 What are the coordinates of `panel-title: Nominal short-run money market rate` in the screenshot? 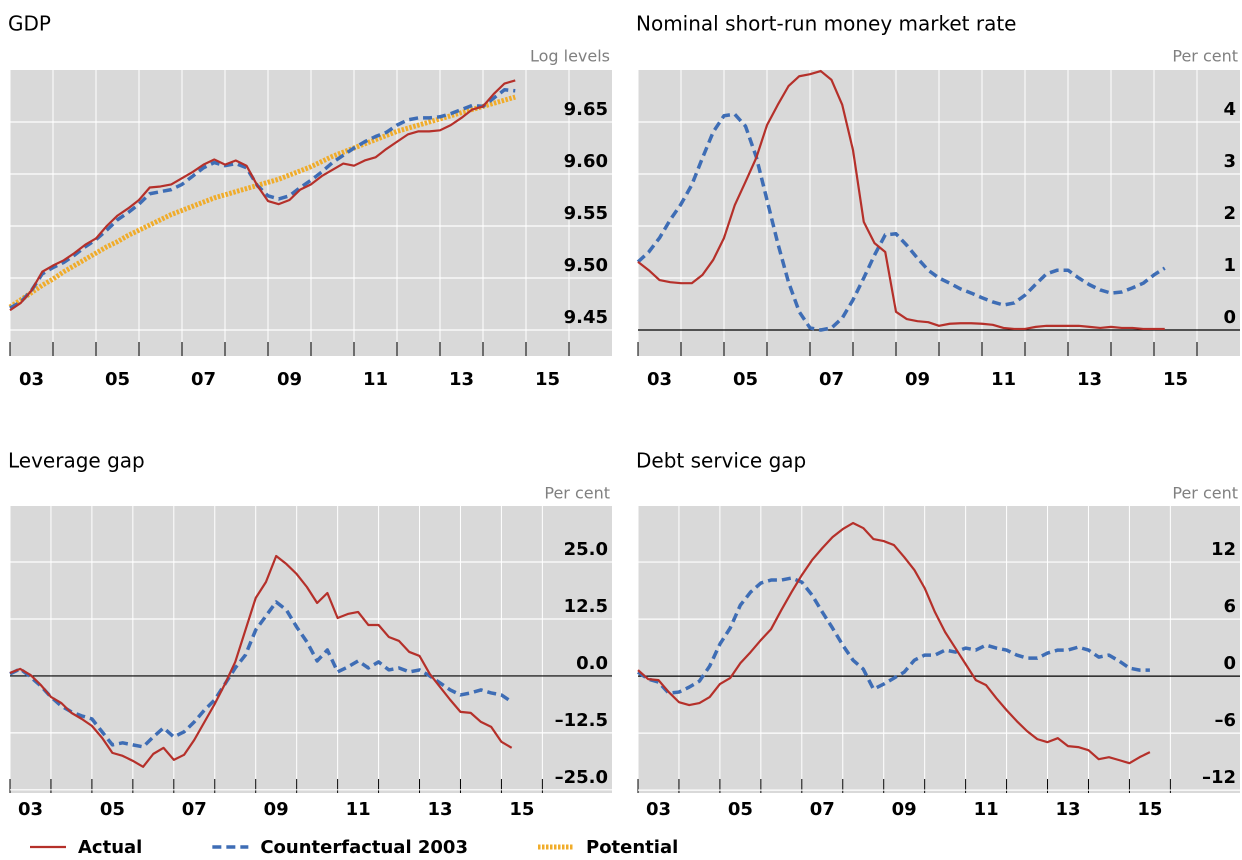 It's located at (826, 24).